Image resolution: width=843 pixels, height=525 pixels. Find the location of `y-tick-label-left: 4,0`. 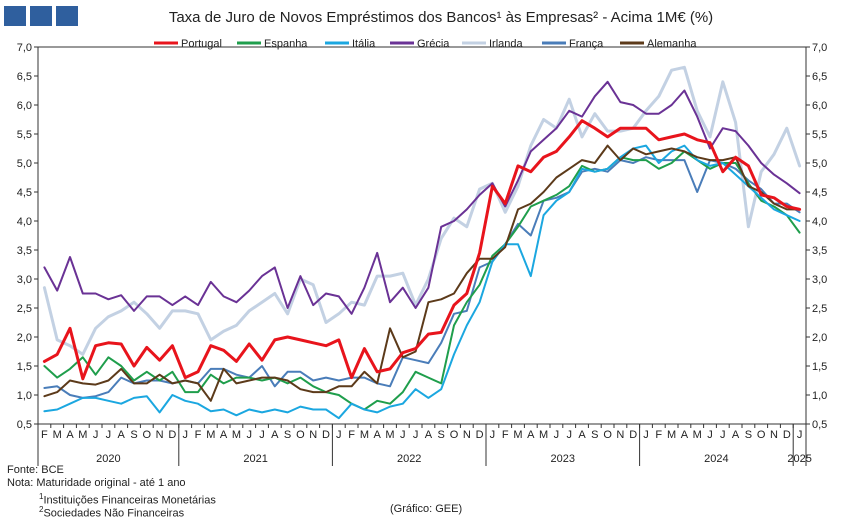

y-tick-label-left: 4,0 is located at coordinates (24, 222).